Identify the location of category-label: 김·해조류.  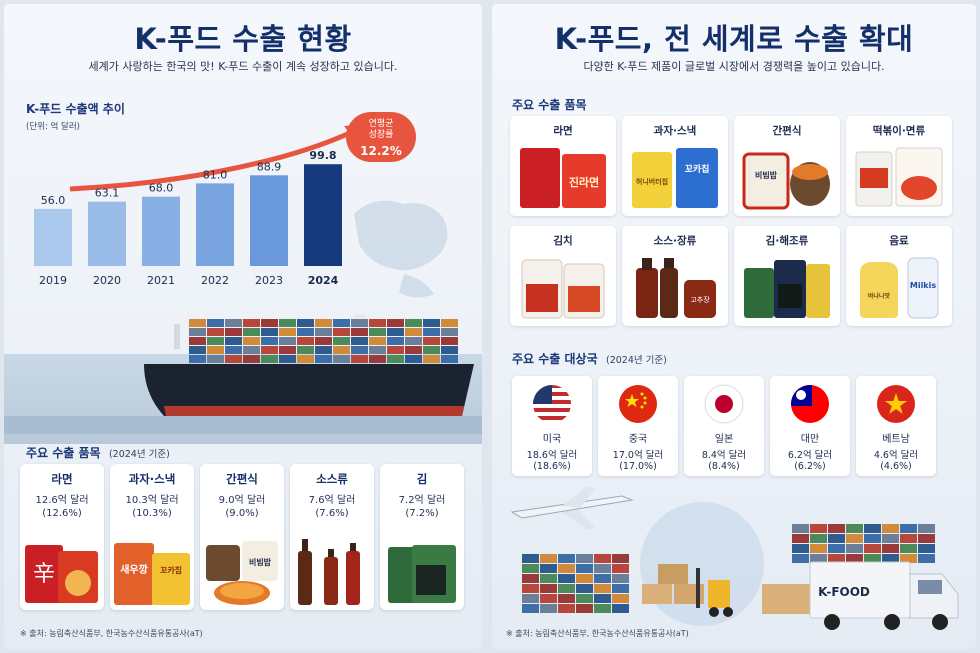
(787, 241).